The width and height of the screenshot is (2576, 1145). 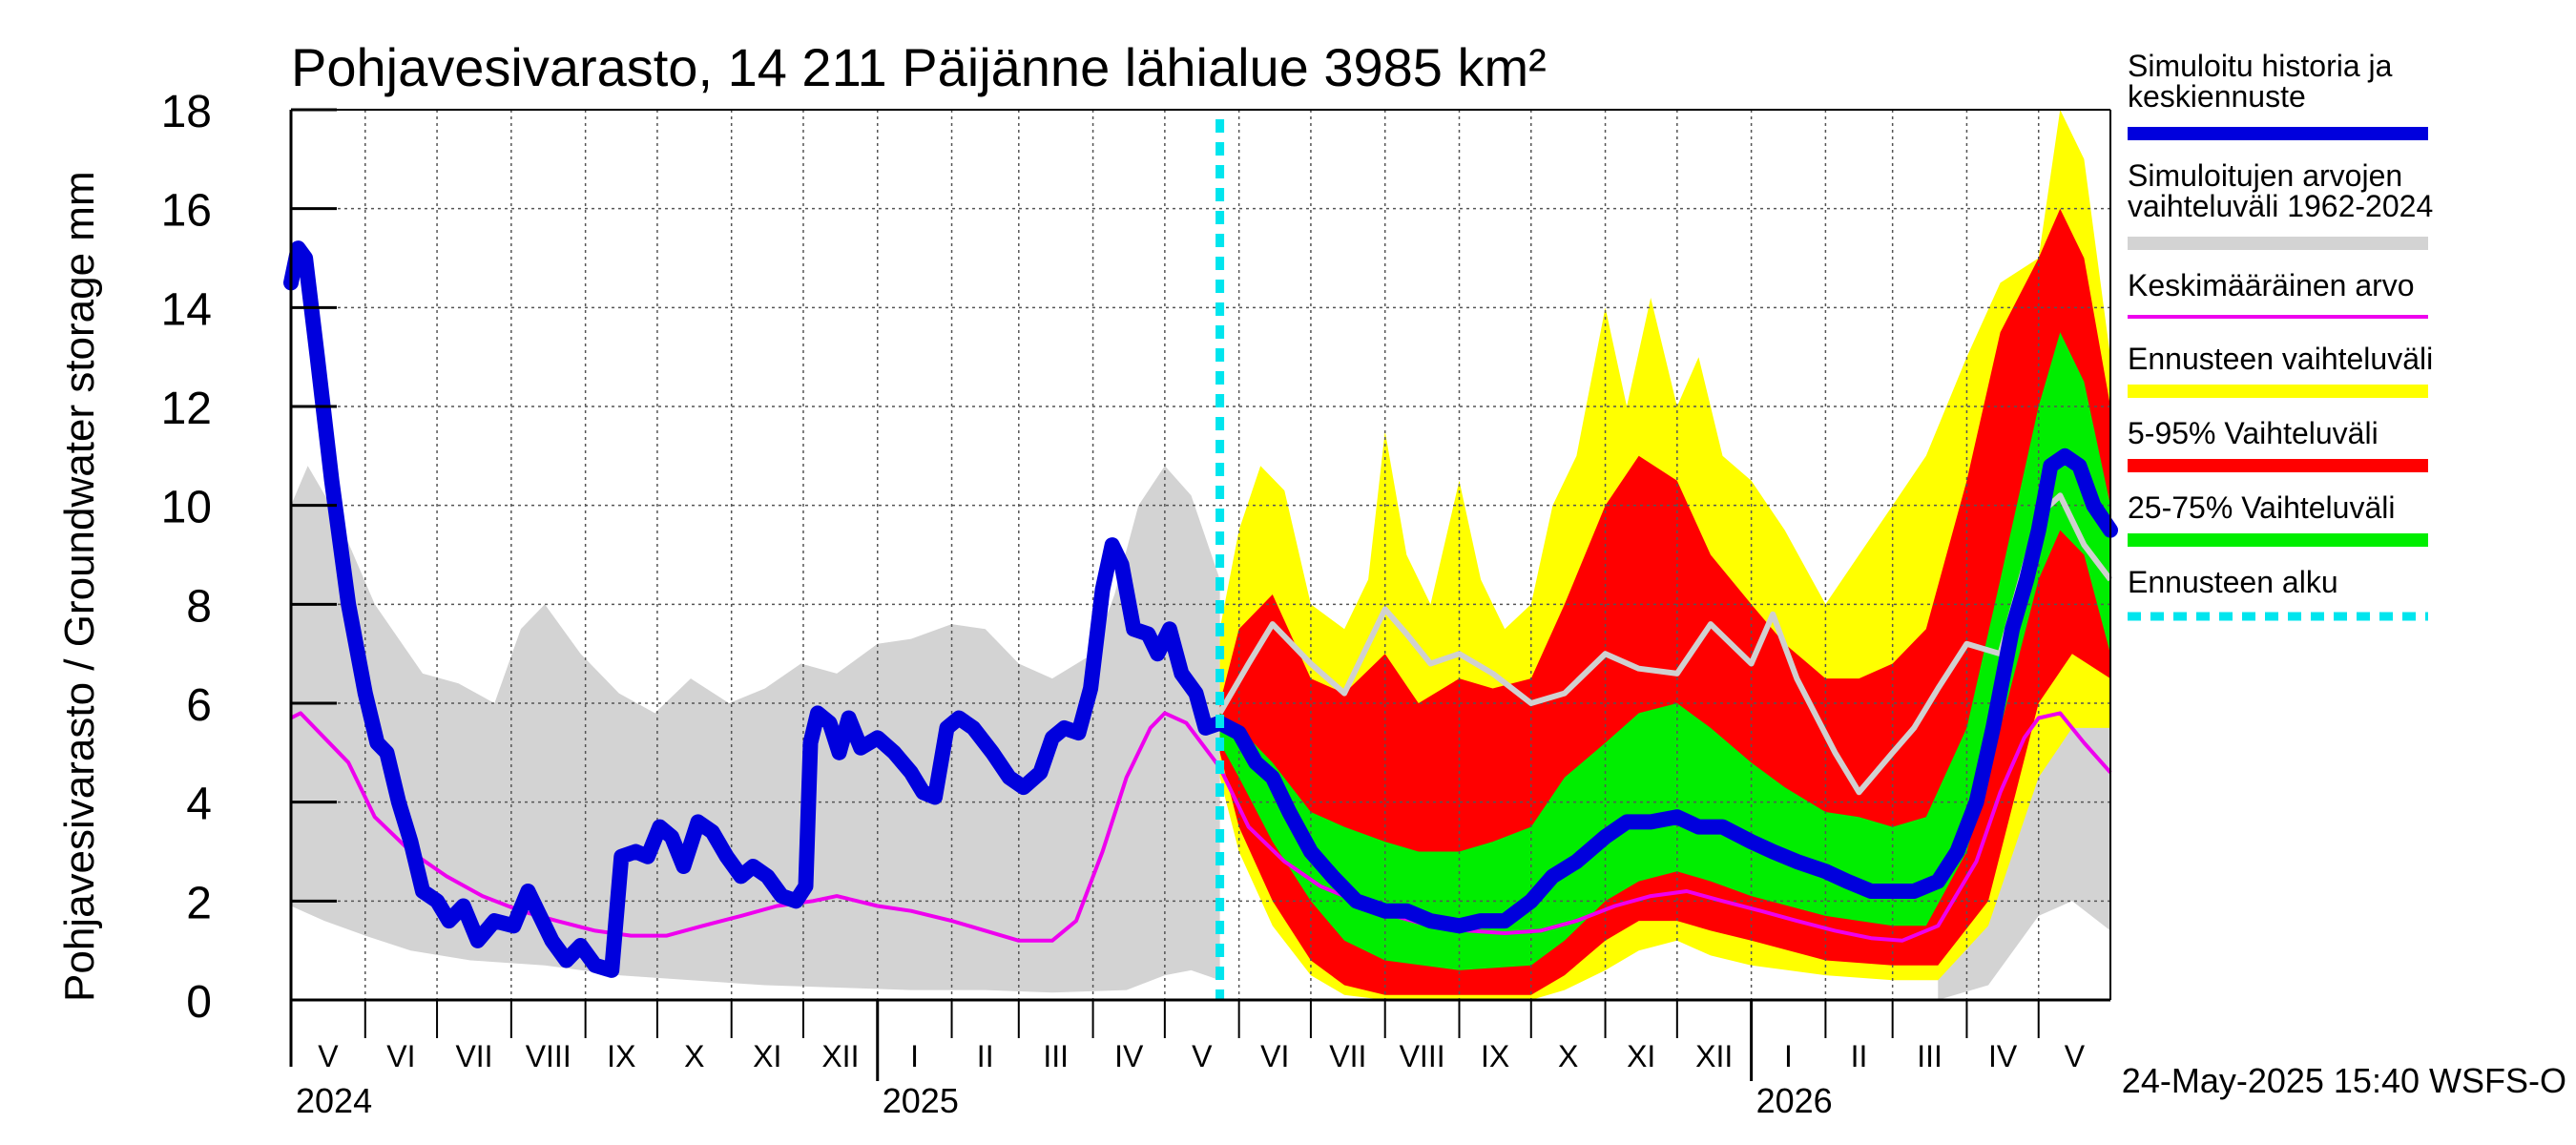 What do you see at coordinates (2233, 582) in the screenshot?
I see `legend-label: Ennusteen alku` at bounding box center [2233, 582].